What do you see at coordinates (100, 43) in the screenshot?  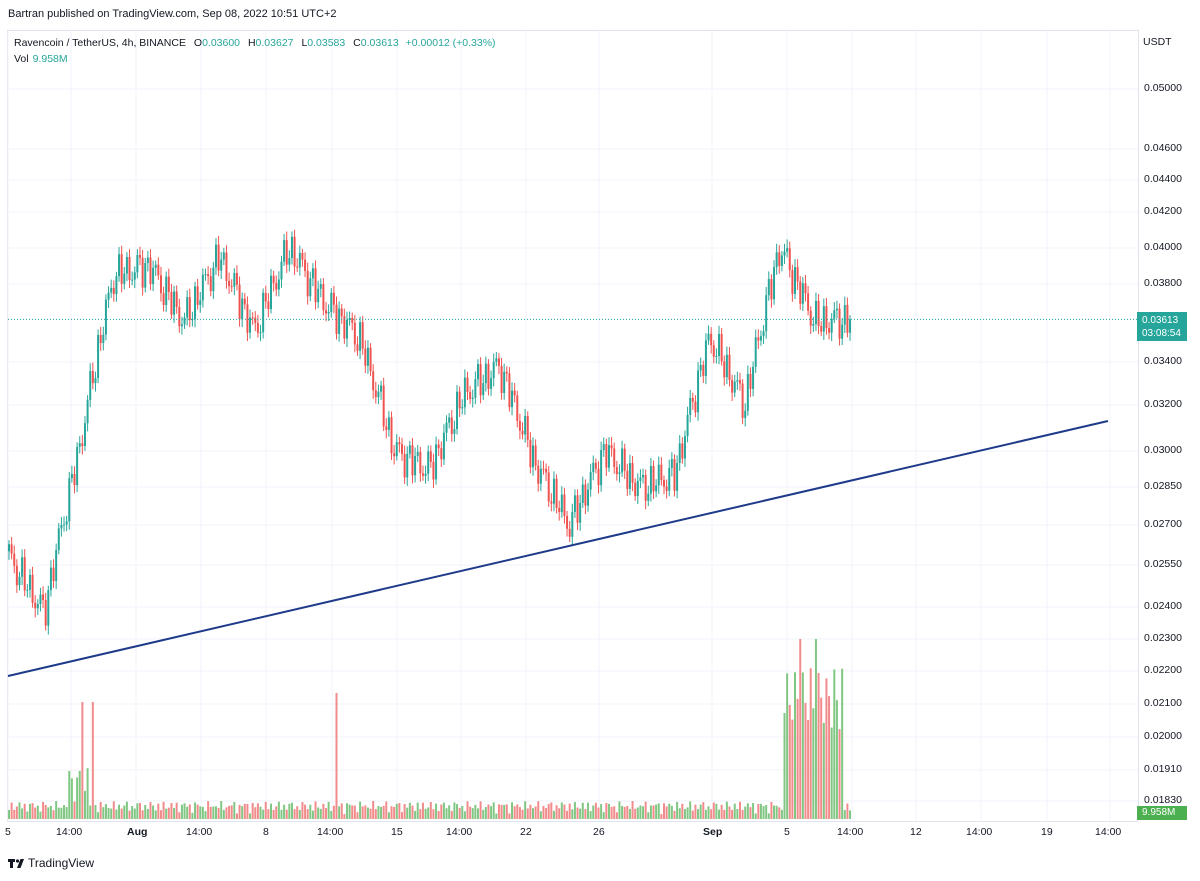 I see `symbol-name: Ravencoin / TetherUS, 4h, BINANCE` at bounding box center [100, 43].